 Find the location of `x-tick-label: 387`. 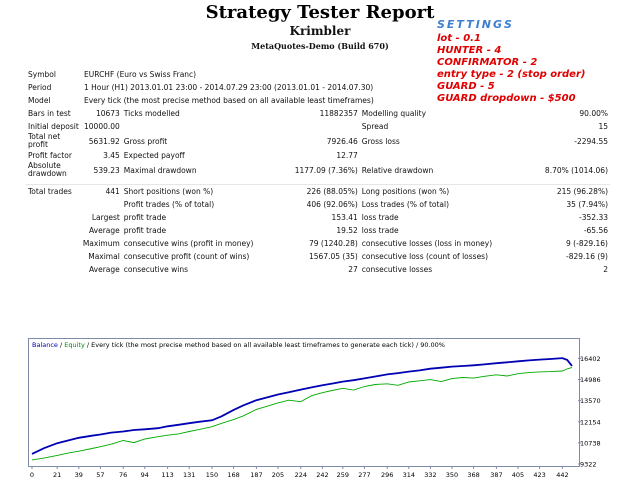

x-tick-label: 387 is located at coordinates (496, 475).